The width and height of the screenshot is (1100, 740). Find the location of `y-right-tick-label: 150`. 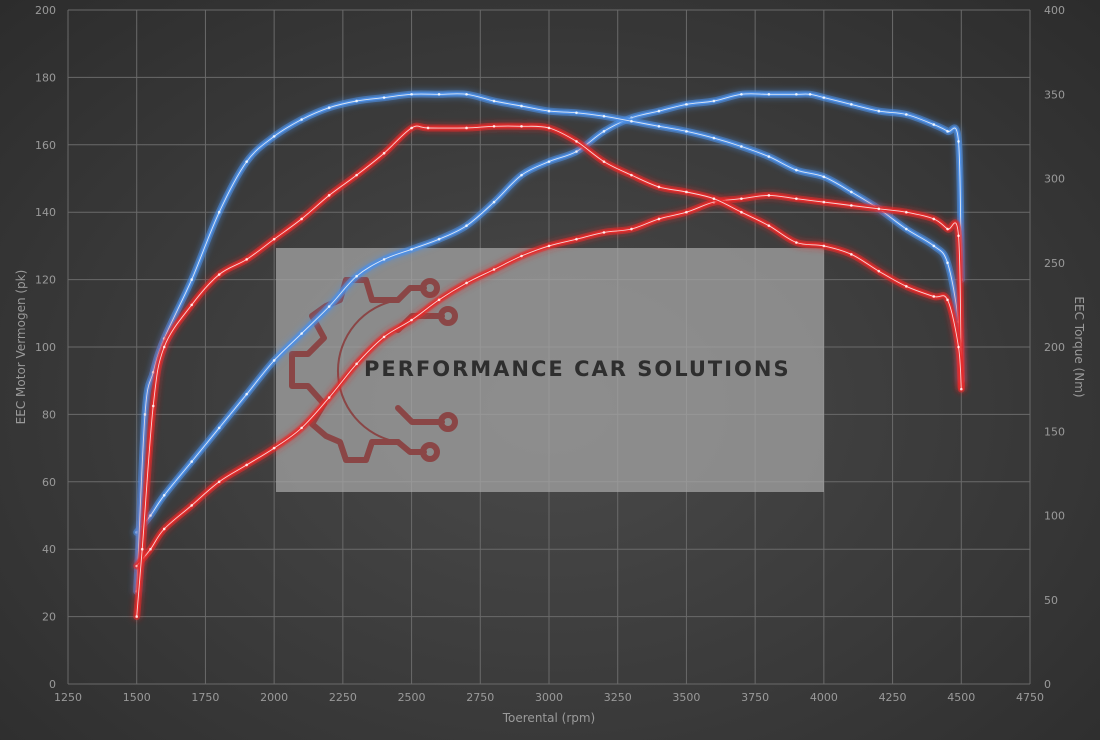

y-right-tick-label: 150 is located at coordinates (1054, 431).